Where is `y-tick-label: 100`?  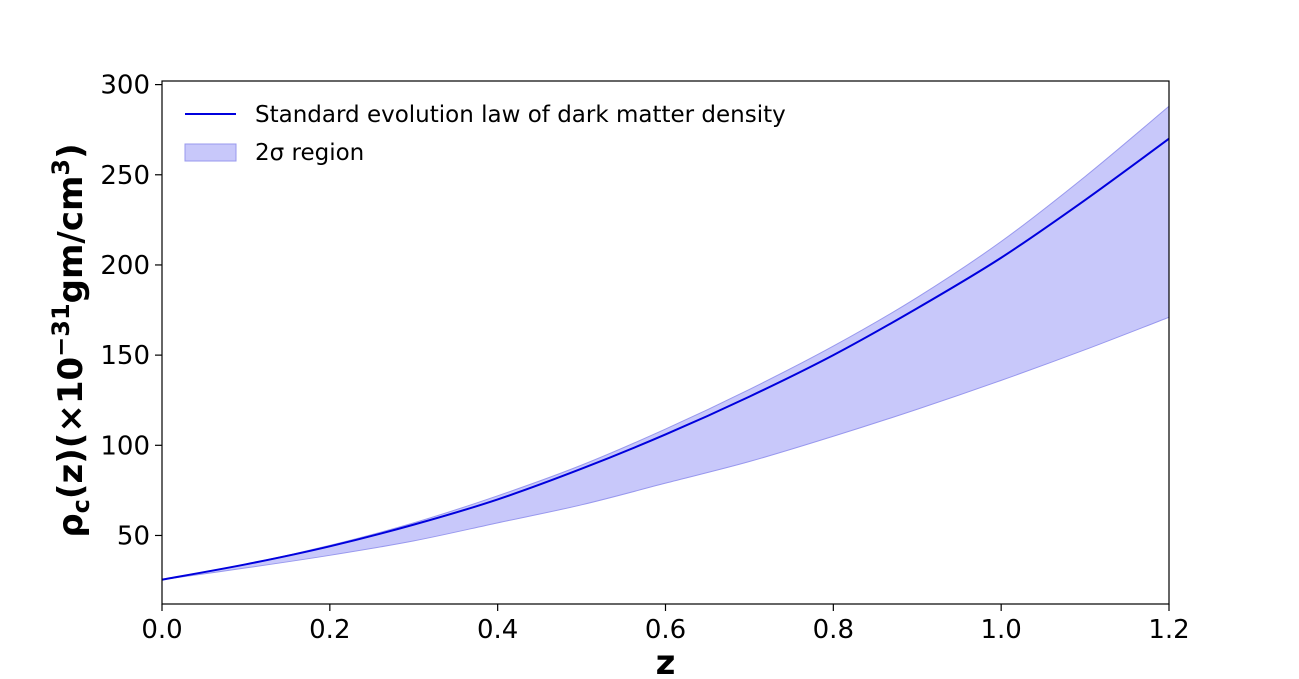
y-tick-label: 100 is located at coordinates (125, 446).